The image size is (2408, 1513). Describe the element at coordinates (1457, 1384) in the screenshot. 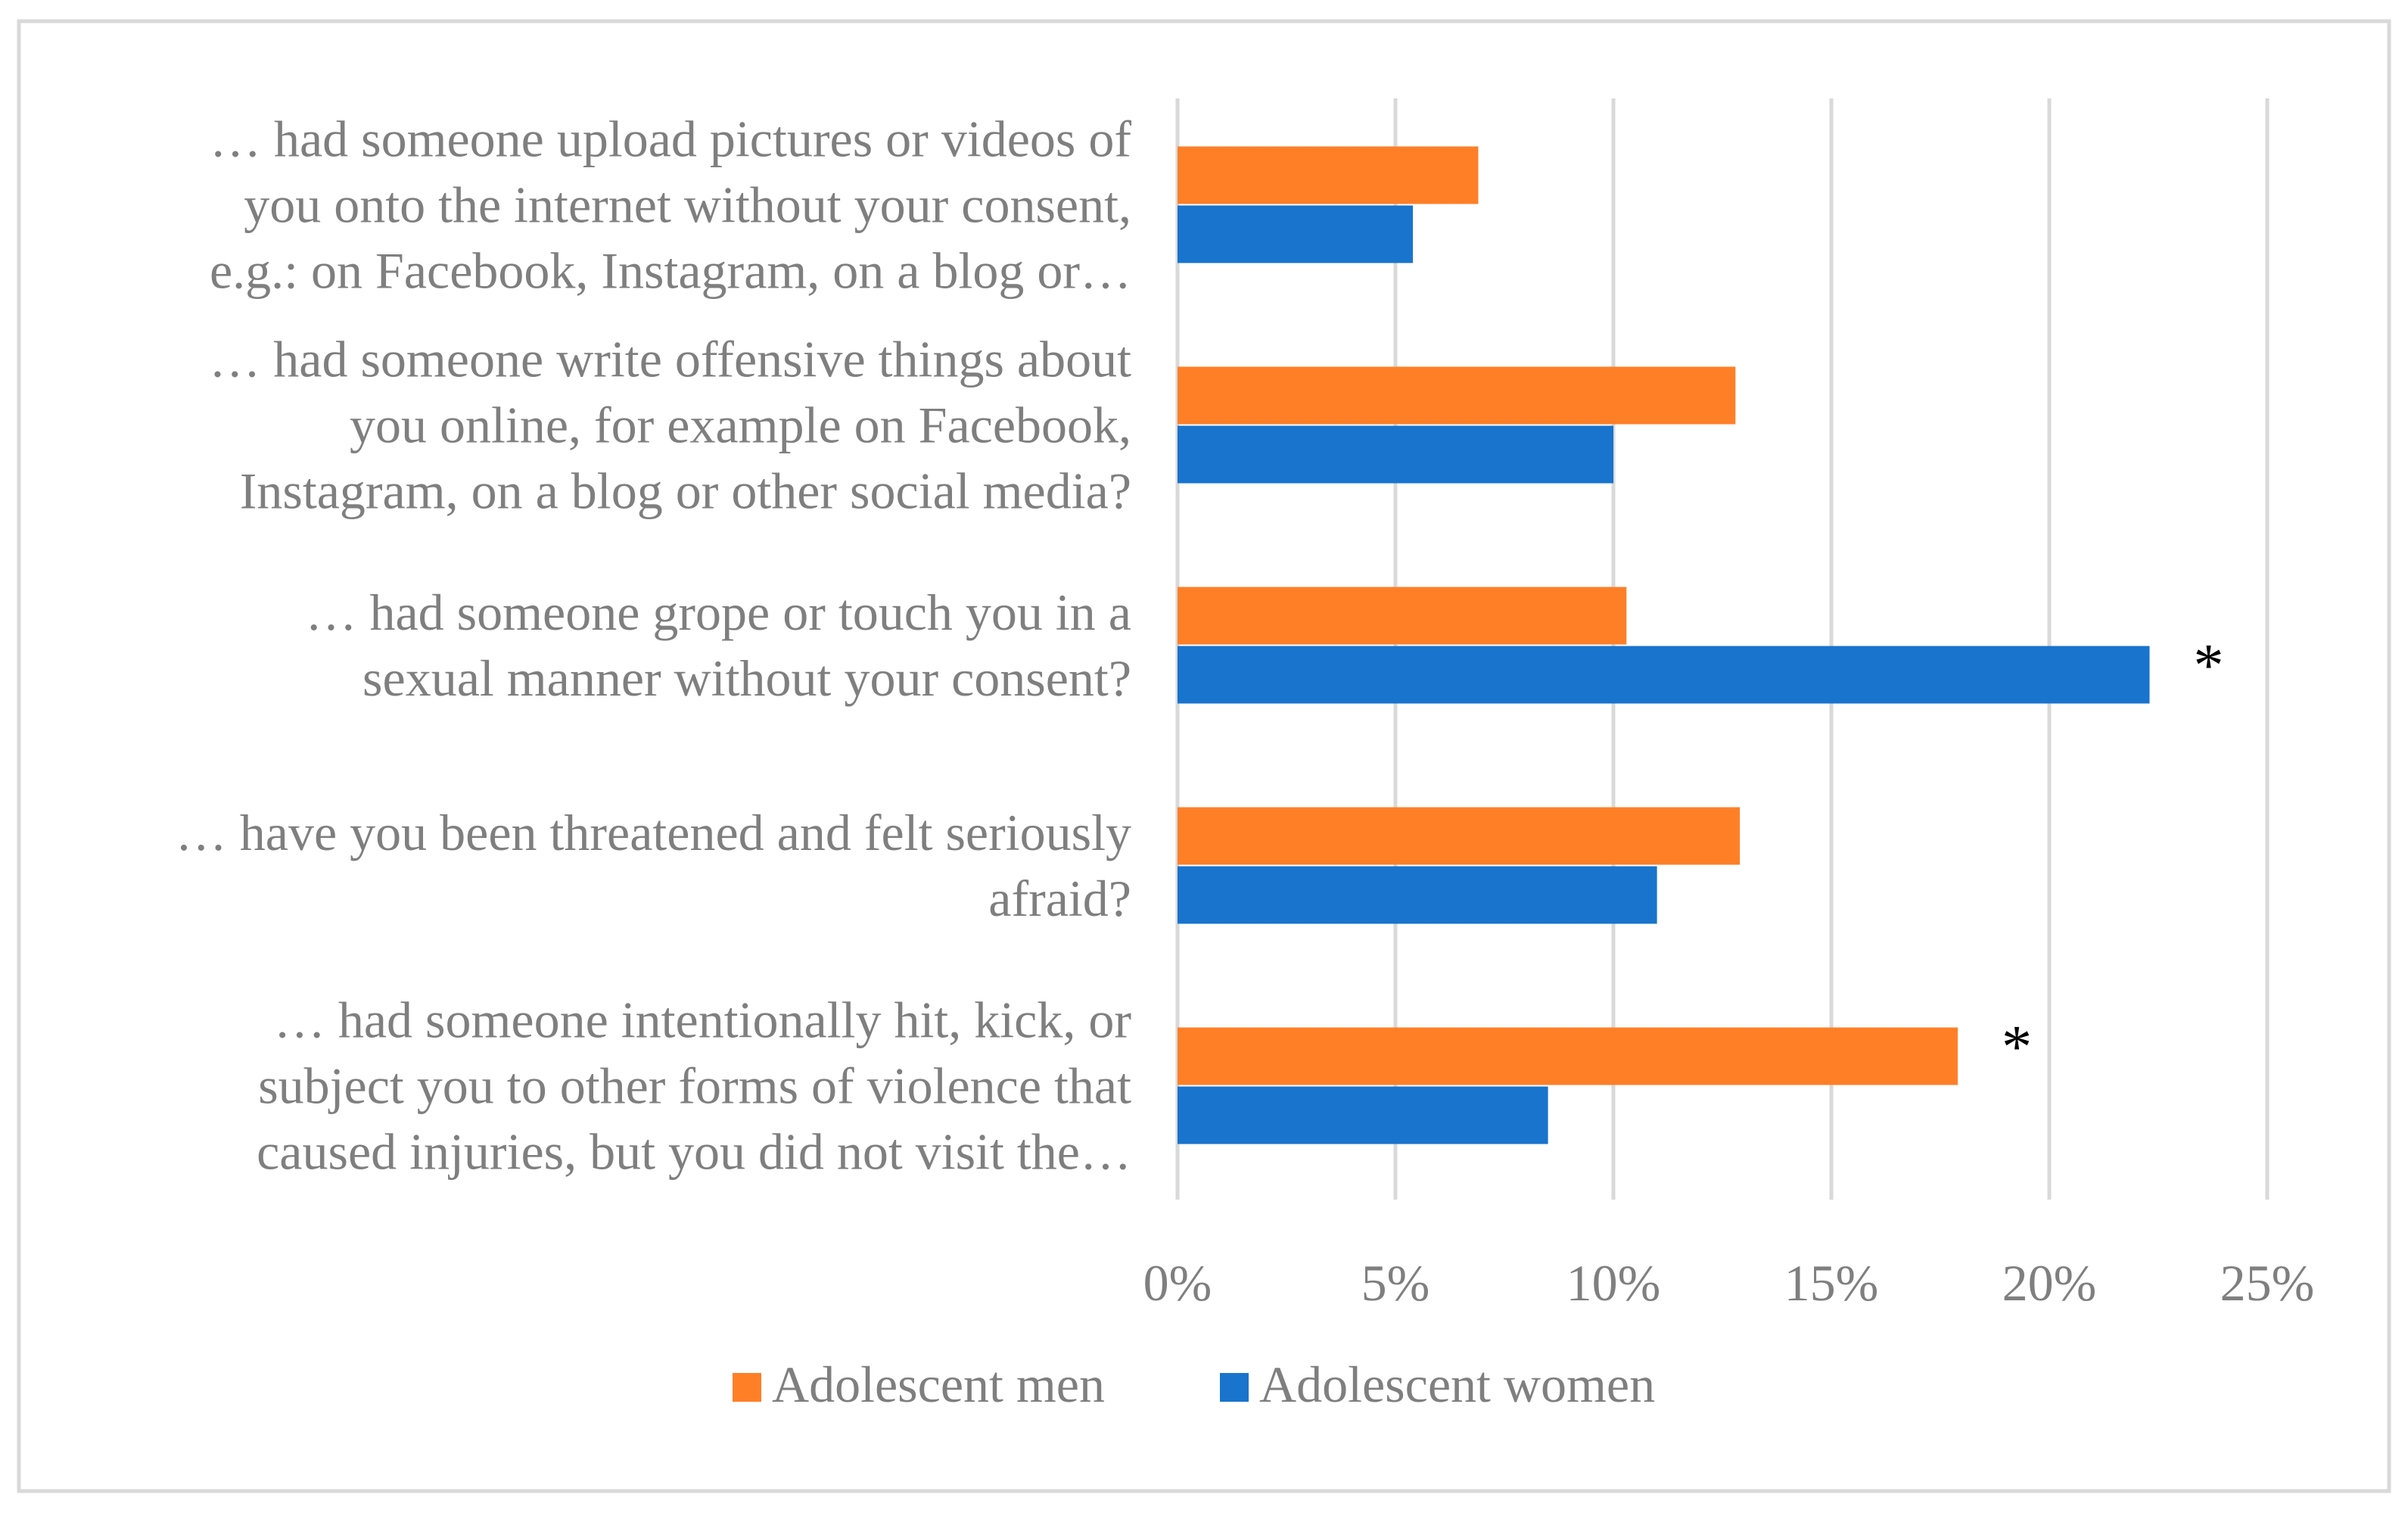

I see `legend-label: Adolescent women` at that location.